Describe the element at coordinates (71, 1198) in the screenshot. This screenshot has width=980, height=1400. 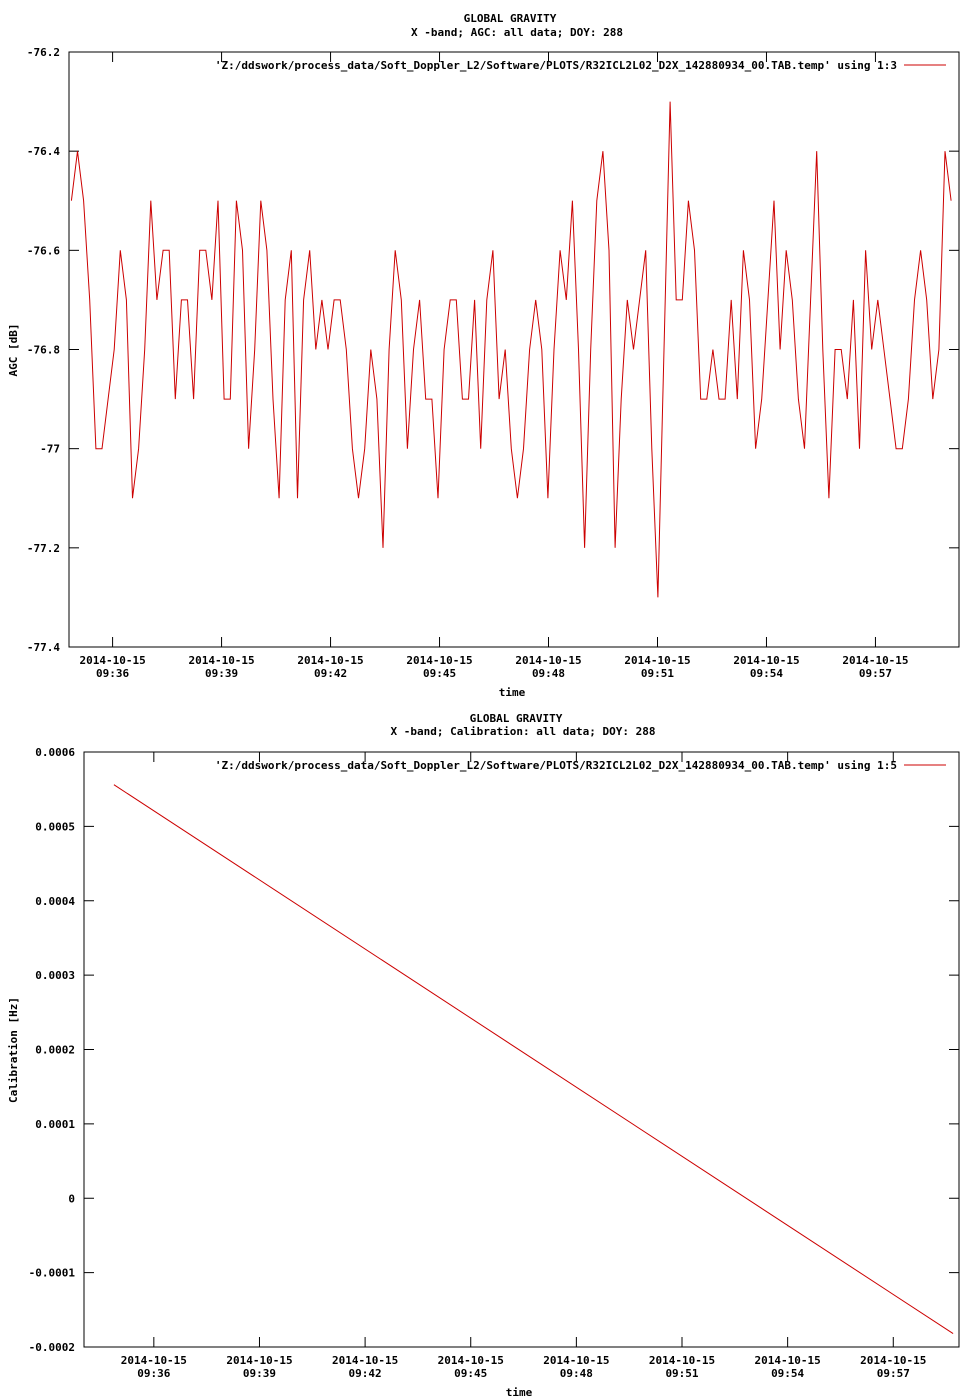
I see `y-tick-label: 0` at that location.